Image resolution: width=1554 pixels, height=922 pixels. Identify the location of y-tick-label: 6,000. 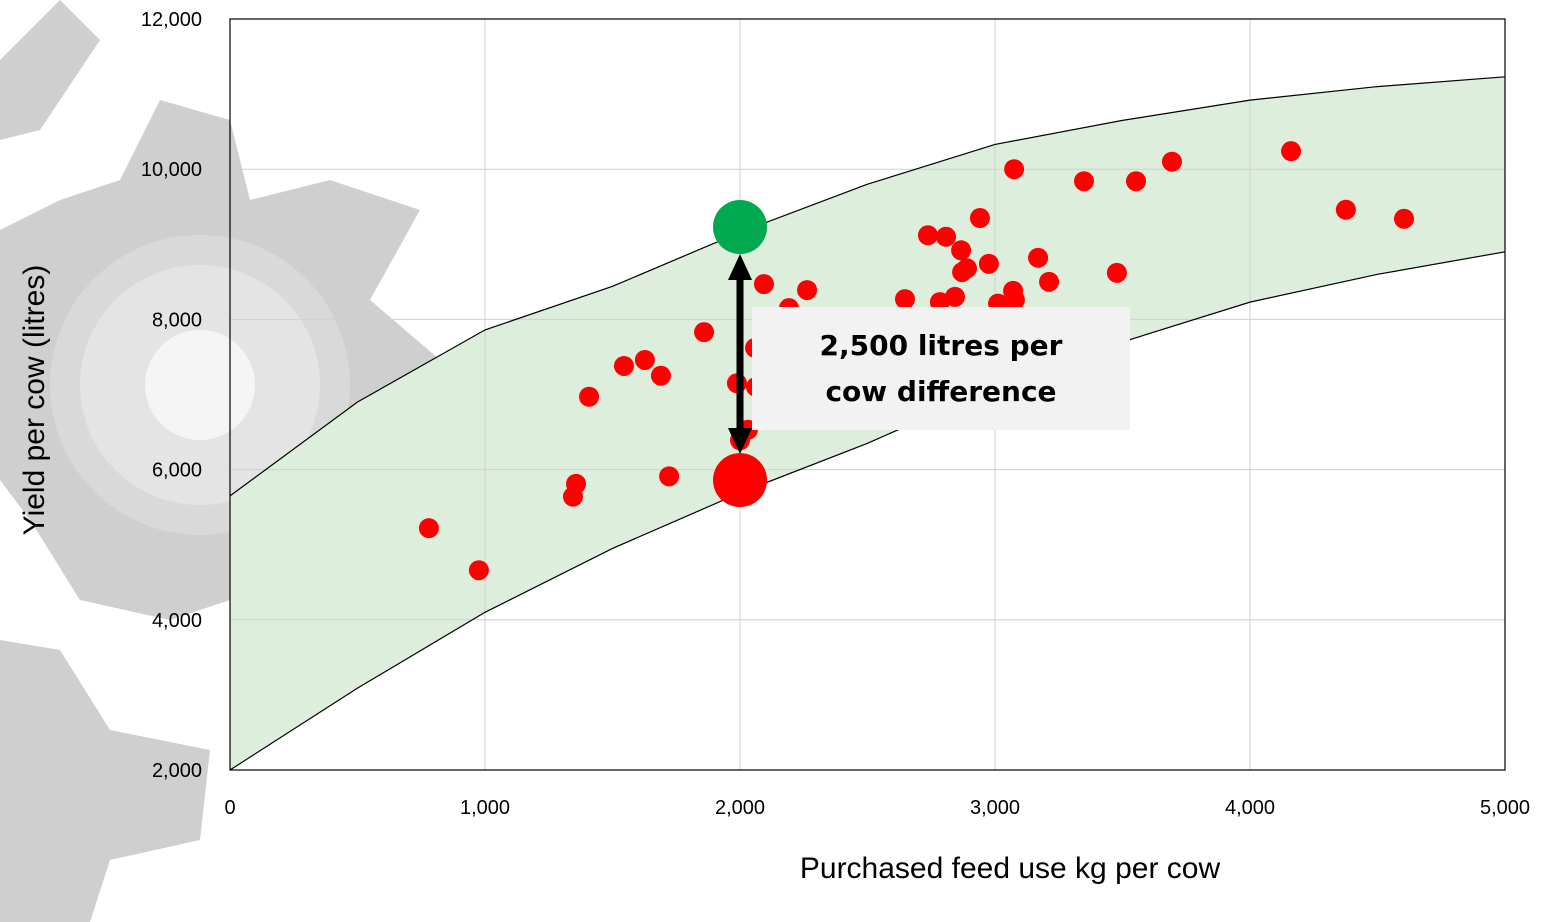
(177, 471).